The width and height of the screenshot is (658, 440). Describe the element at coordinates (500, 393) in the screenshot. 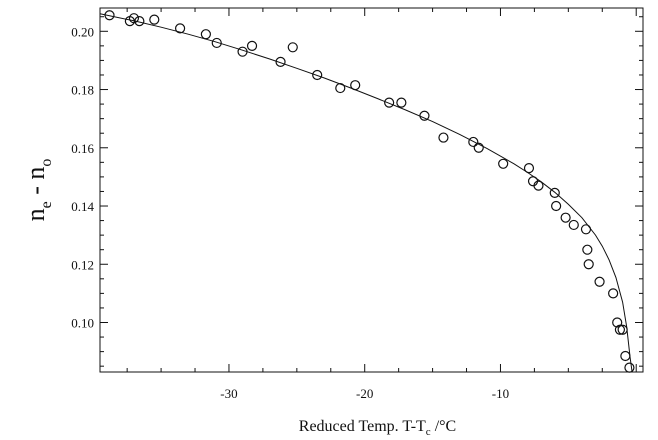

I see `x-tick-label: -10` at that location.